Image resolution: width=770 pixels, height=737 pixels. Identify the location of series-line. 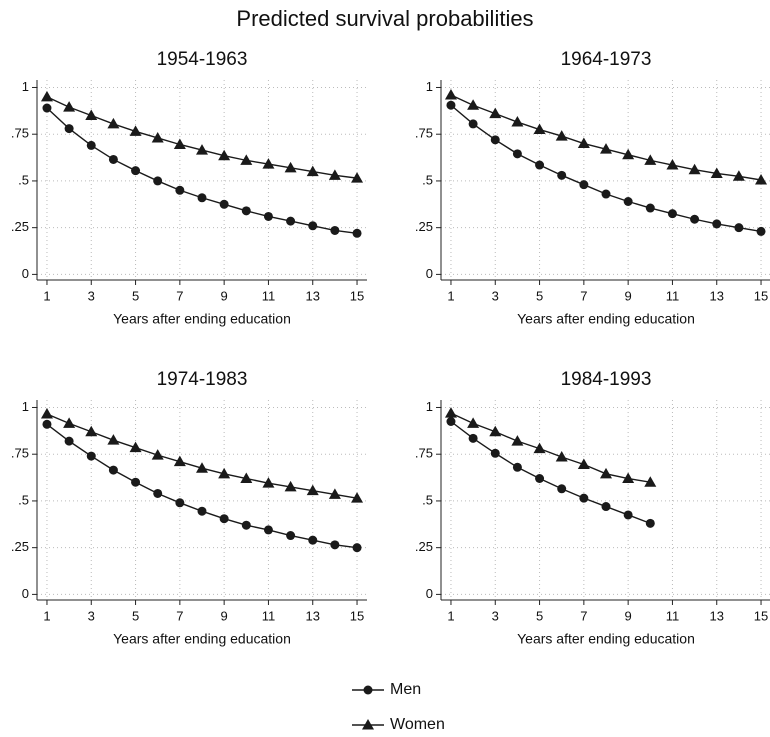
(202, 486).